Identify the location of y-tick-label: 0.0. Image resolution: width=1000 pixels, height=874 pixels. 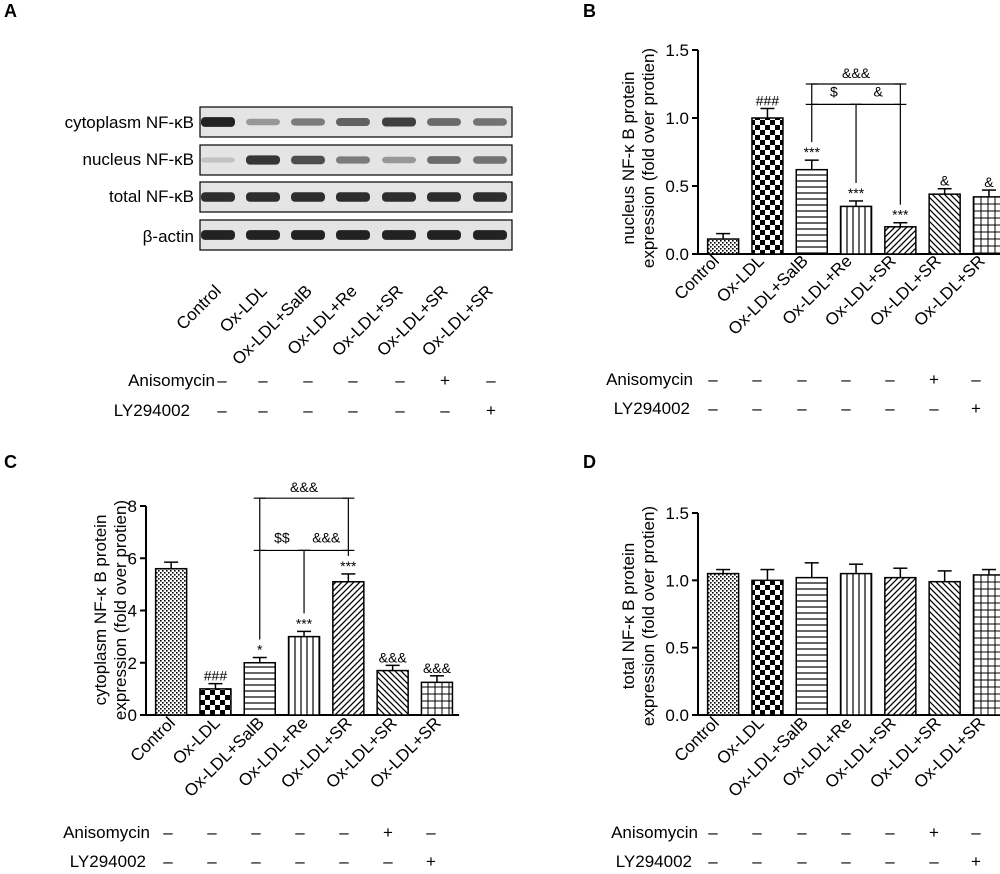
(677, 254).